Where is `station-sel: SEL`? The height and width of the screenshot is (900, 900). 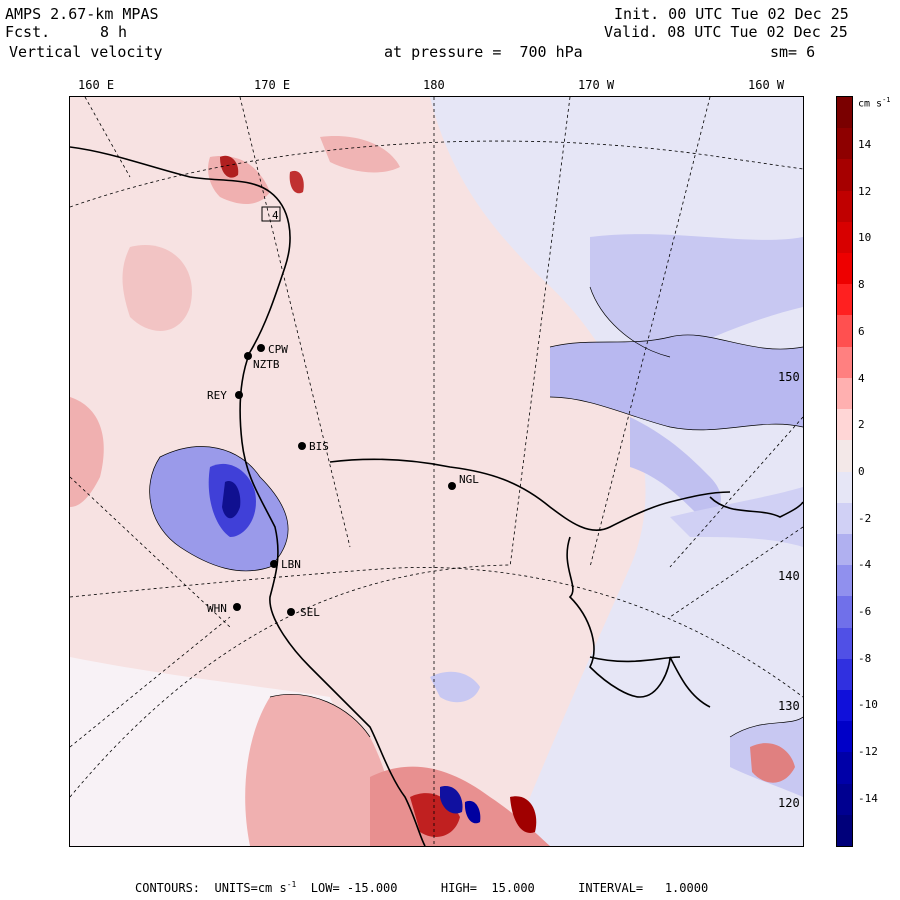
station-sel: SEL is located at coordinates (310, 612).